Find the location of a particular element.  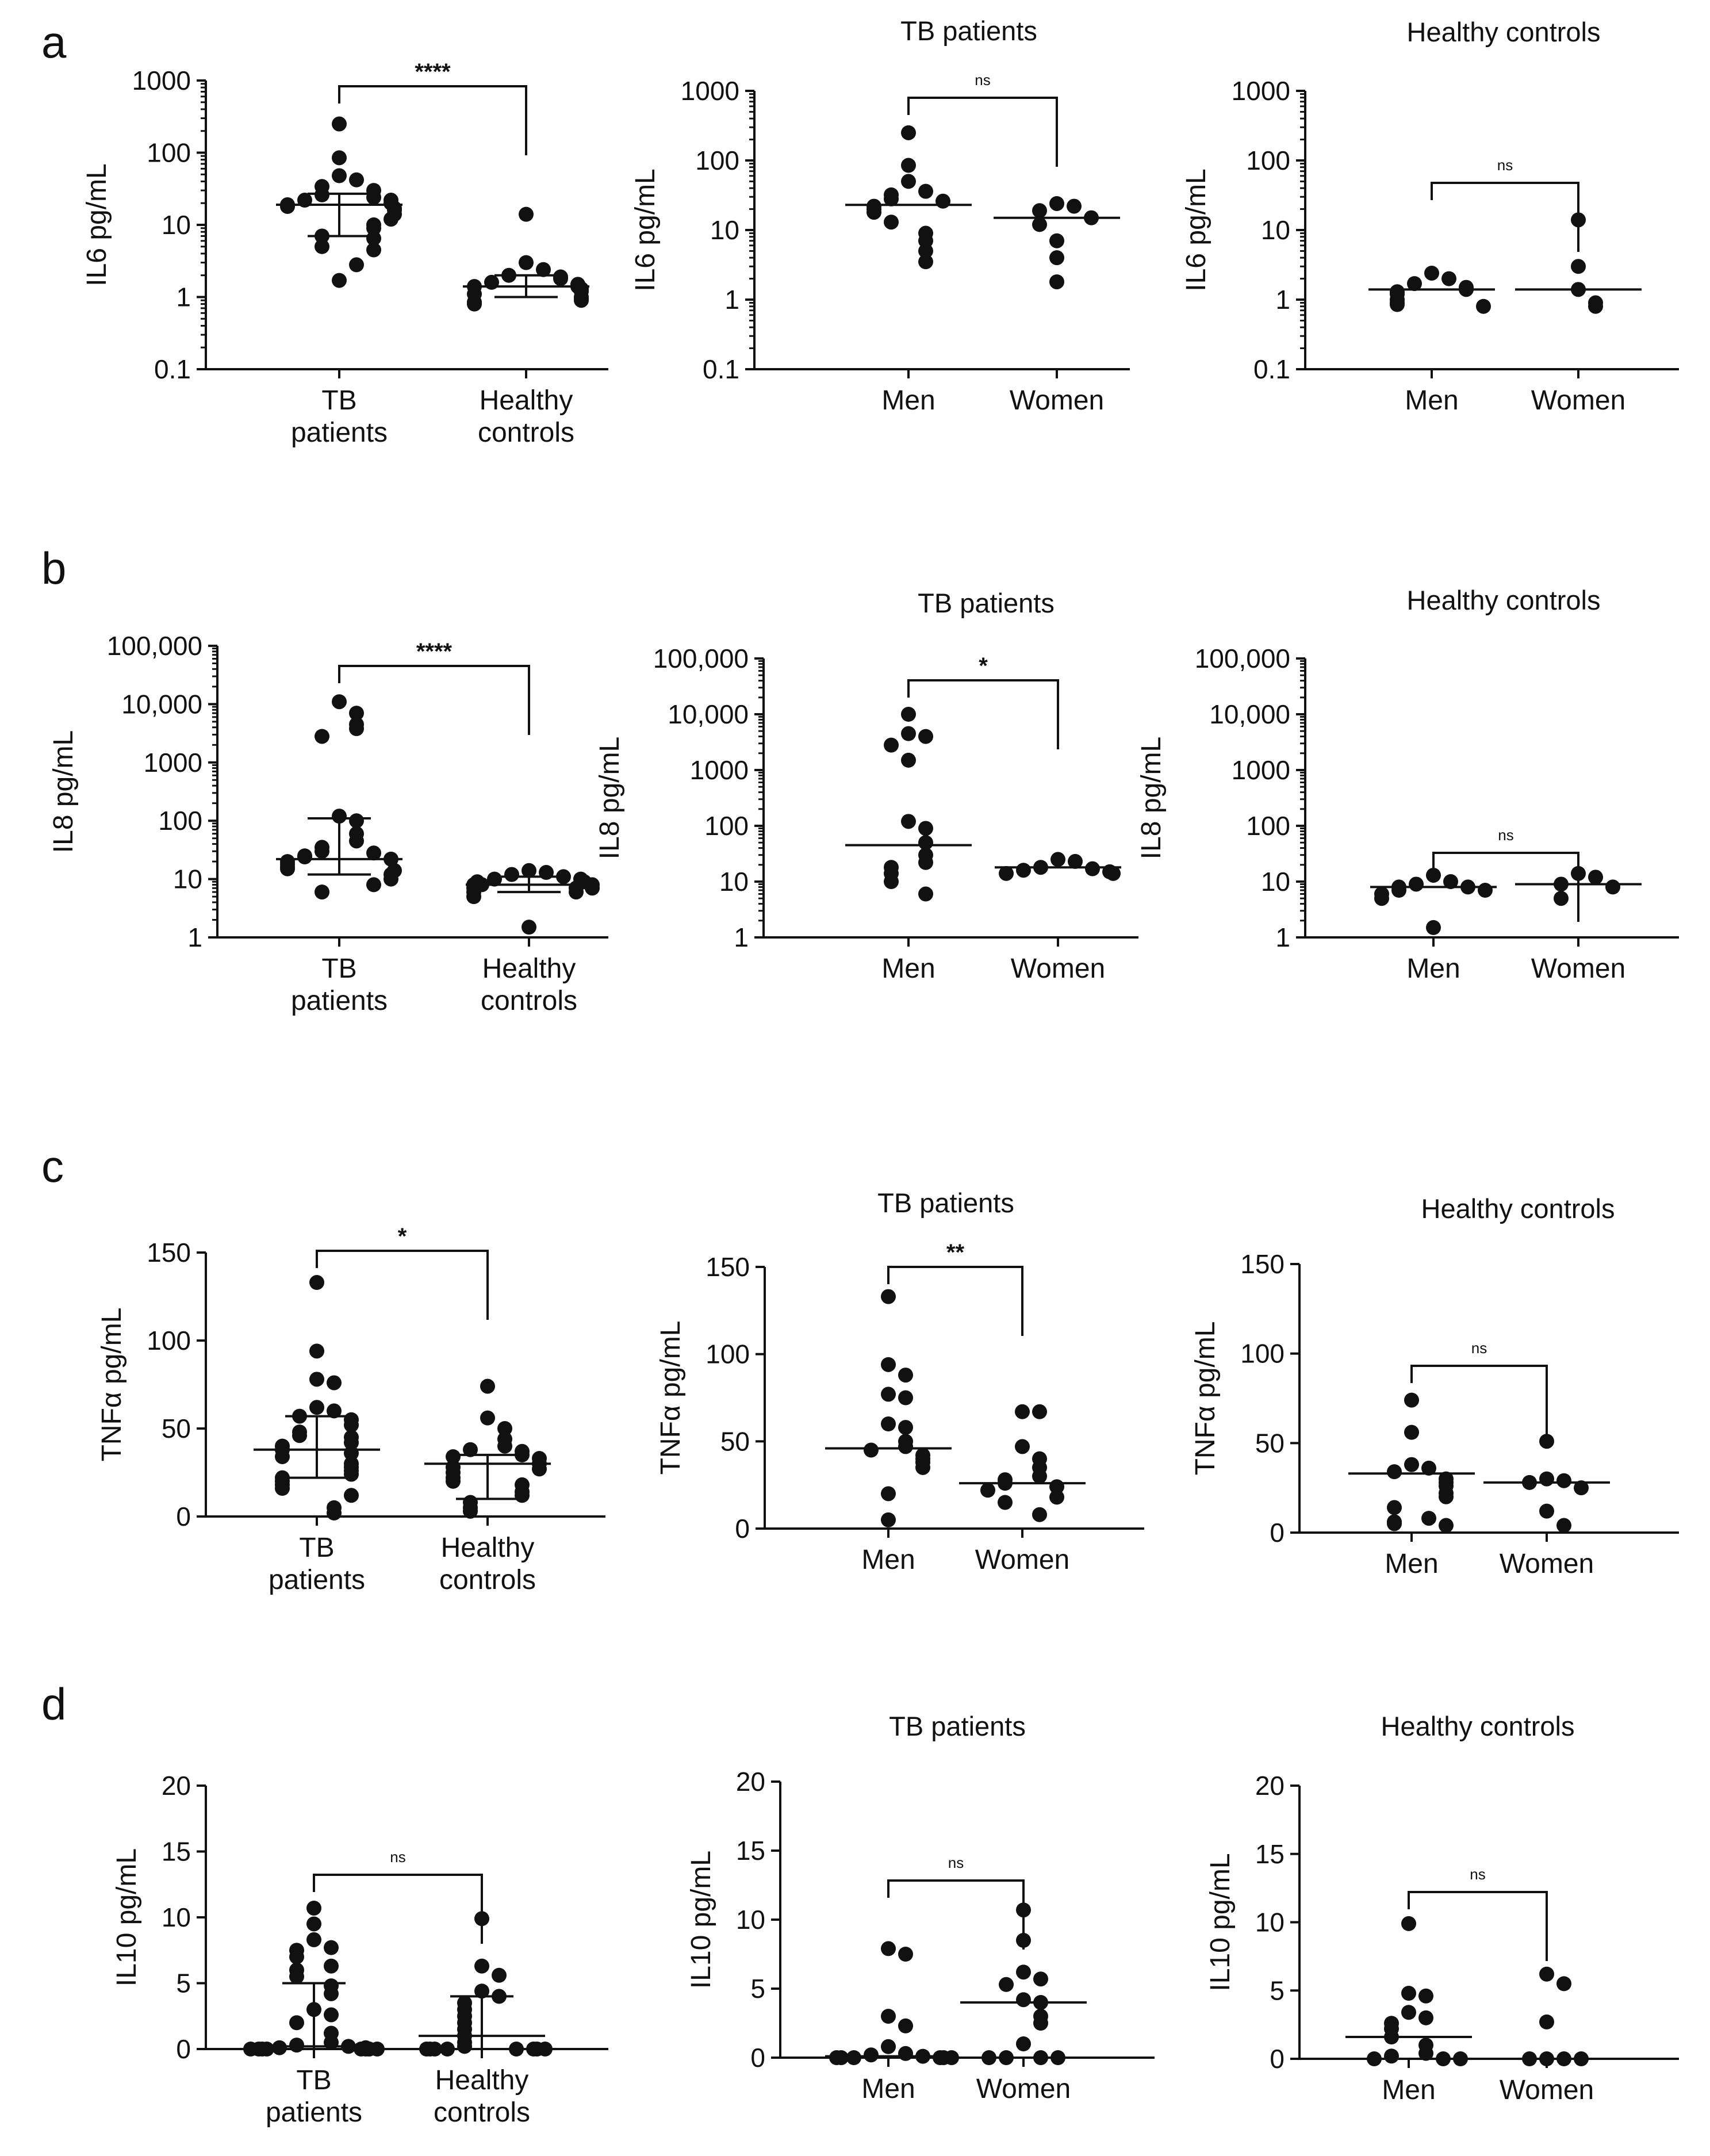

y-tick-label: 15 is located at coordinates (750, 1851).